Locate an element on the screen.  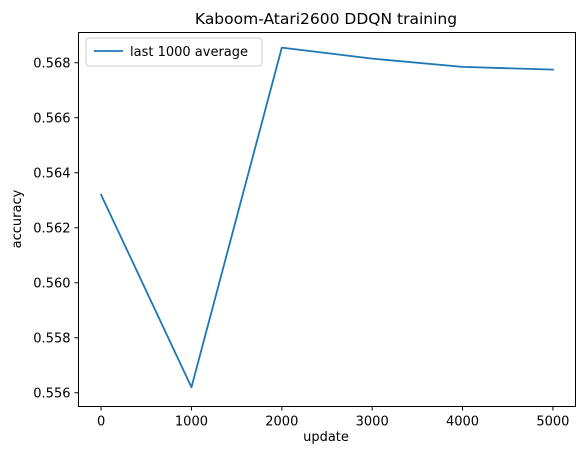
y-tick-label: 0.558 is located at coordinates (51, 338).